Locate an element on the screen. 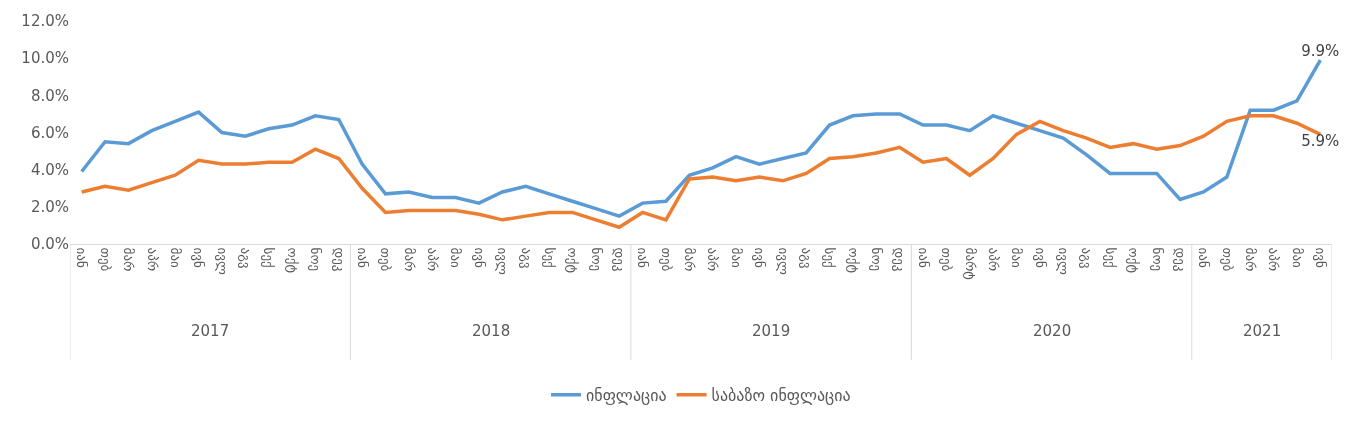  data-label: 5.9% is located at coordinates (1320, 140).